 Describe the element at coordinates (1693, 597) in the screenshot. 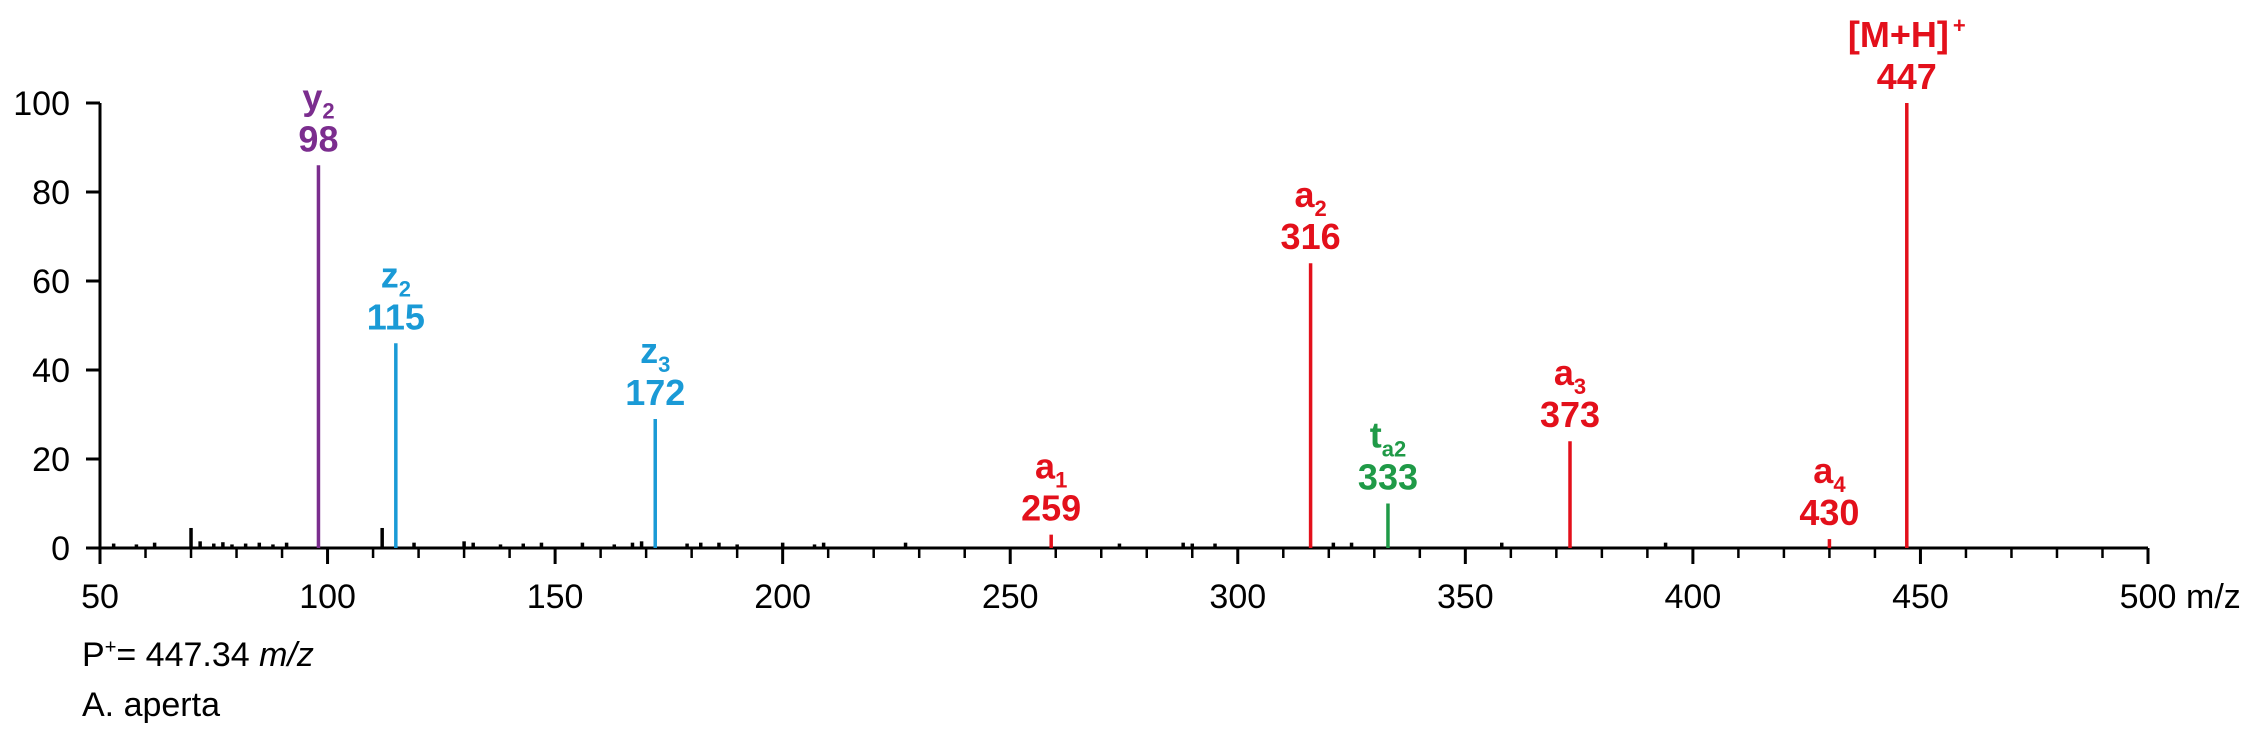

I see `x-tick-label: 400` at that location.